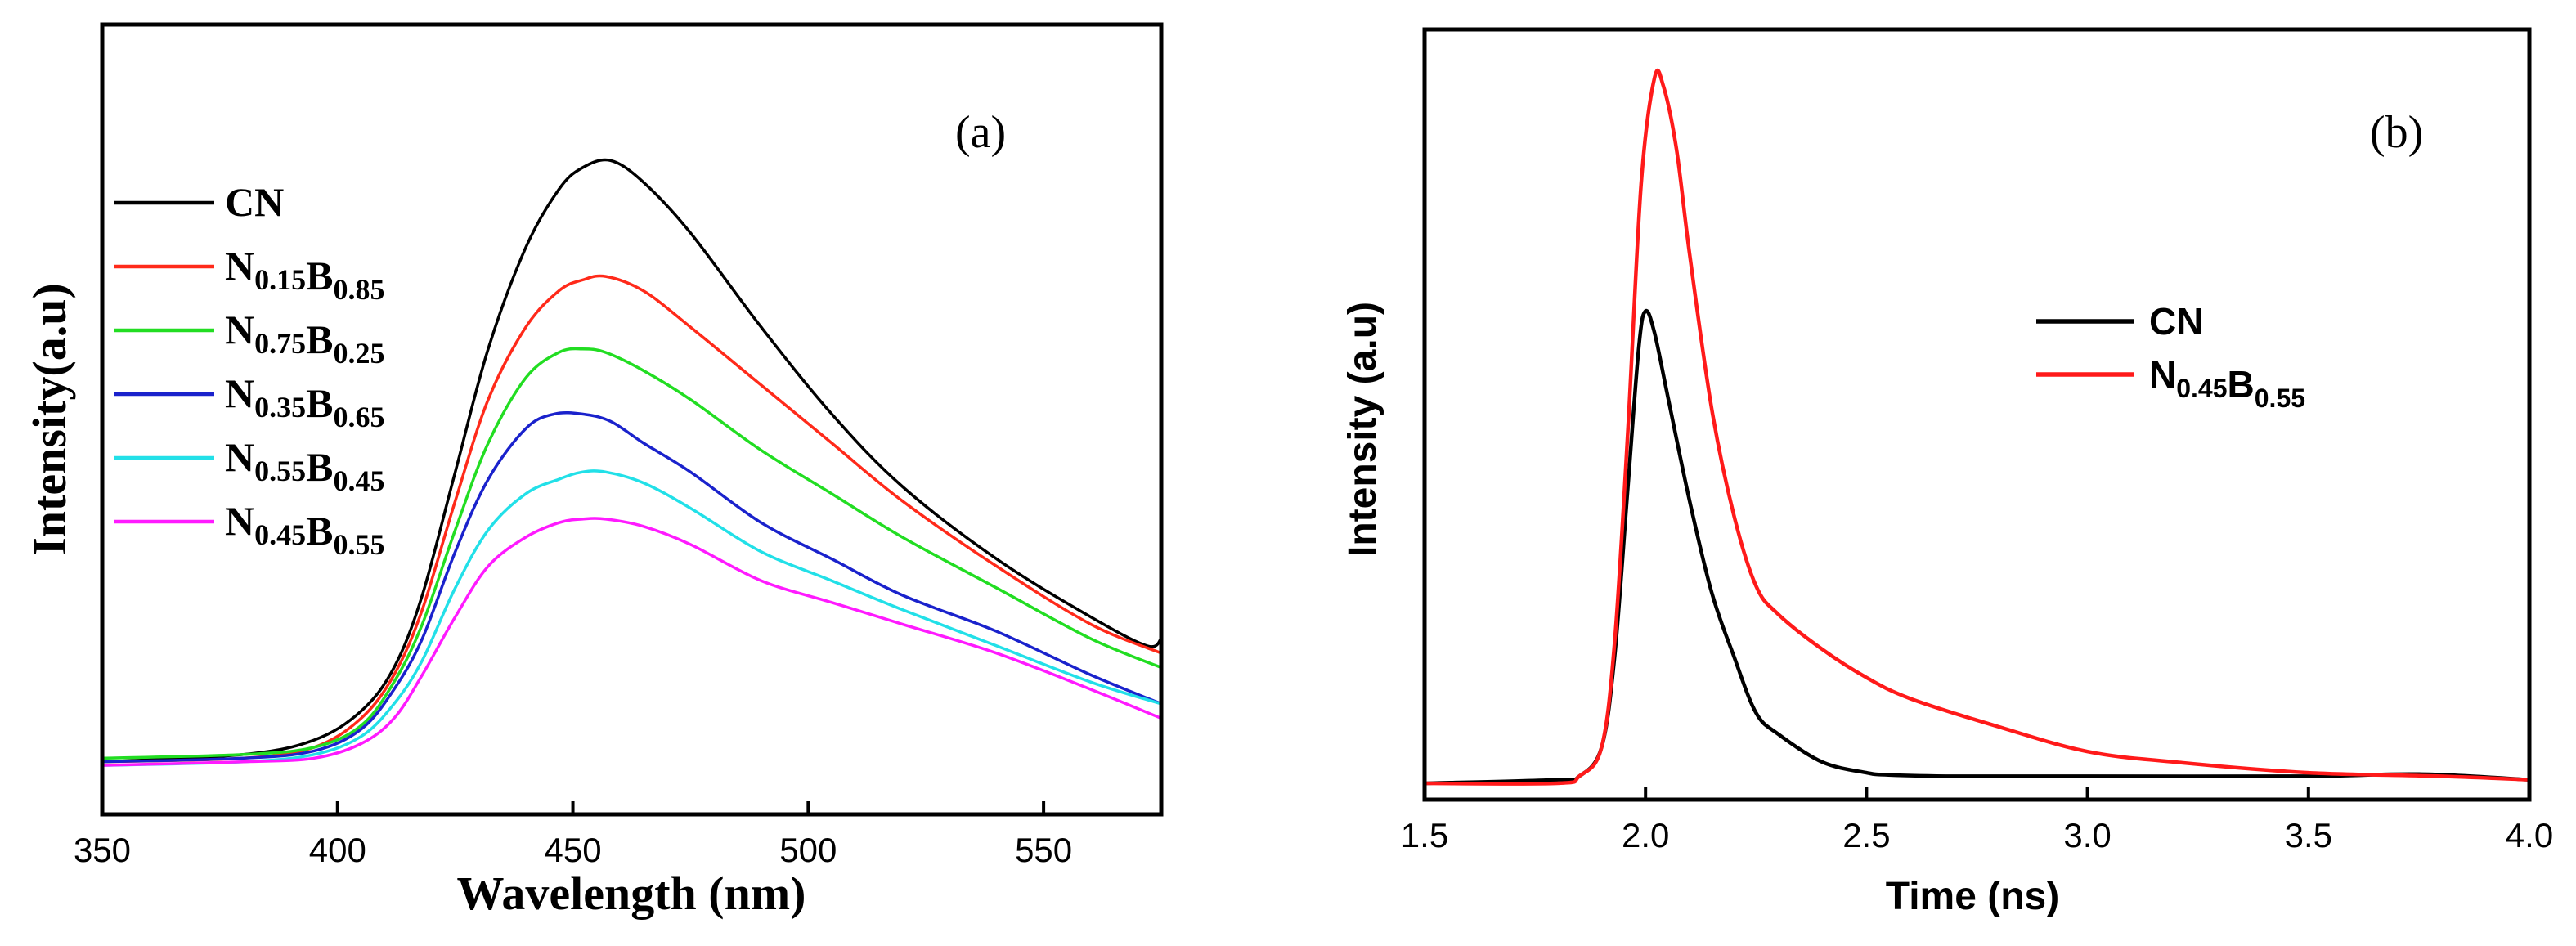 Image resolution: width=2576 pixels, height=946 pixels. What do you see at coordinates (50, 419) in the screenshot?
I see `panel-a-y-axis-title: Intensity(a.u)` at bounding box center [50, 419].